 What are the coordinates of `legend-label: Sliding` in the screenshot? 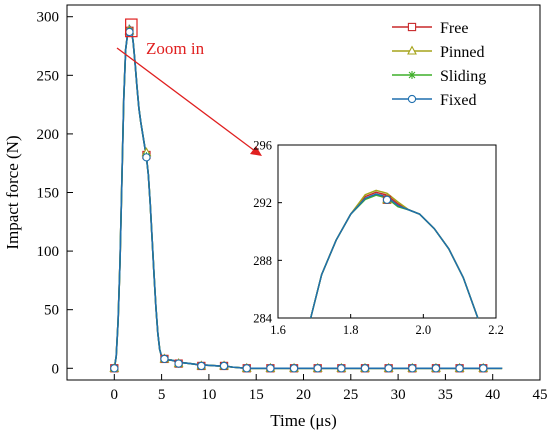 It's located at (463, 76).